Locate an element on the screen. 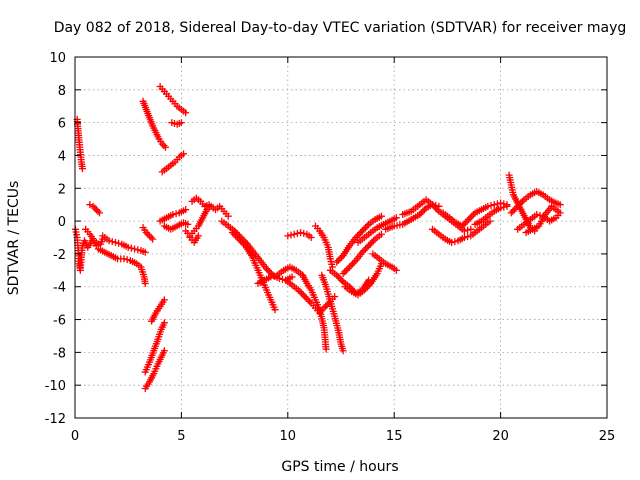 The image size is (640, 480). x-axis-label: GPS time / hours is located at coordinates (339, 467).